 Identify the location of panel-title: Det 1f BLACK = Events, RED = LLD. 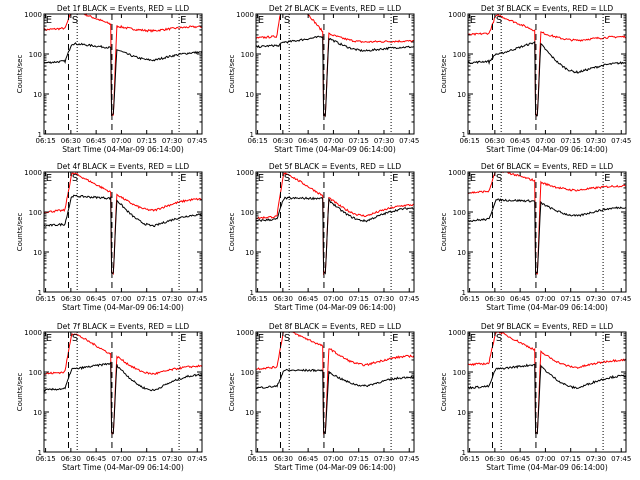
(123, 8).